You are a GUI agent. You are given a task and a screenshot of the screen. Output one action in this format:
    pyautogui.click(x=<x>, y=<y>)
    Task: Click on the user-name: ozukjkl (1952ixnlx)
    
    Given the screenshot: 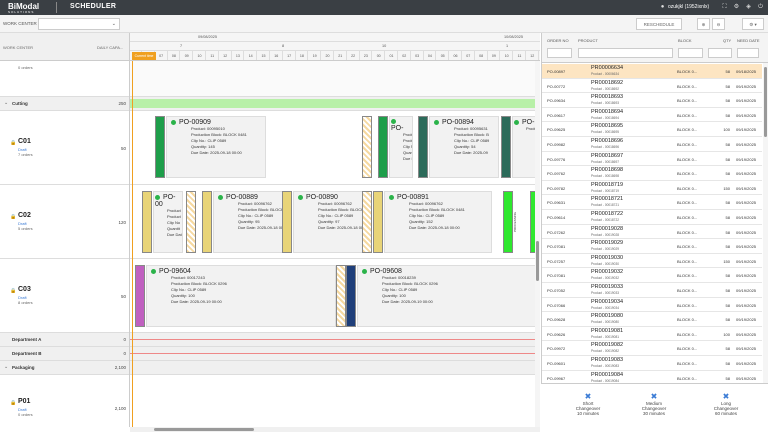 What is the action you would take?
    pyautogui.click(x=689, y=7)
    